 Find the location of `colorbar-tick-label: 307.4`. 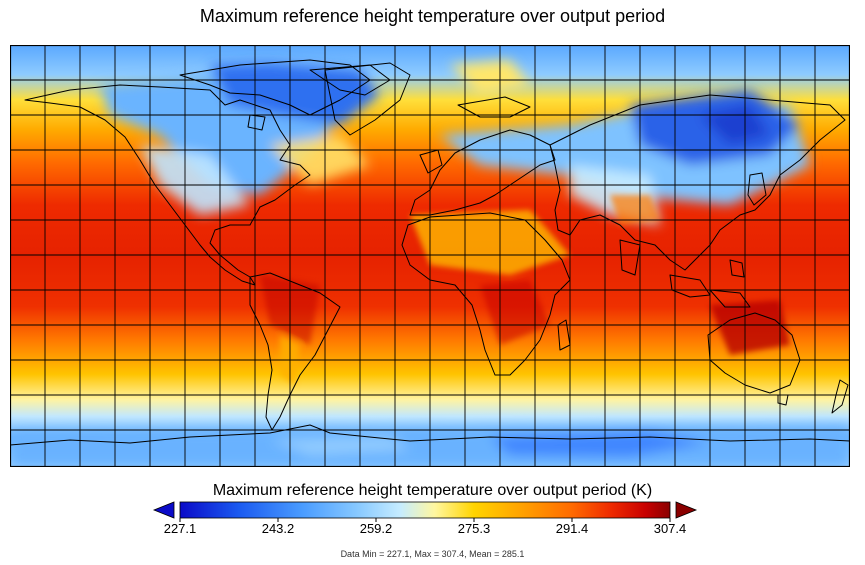

colorbar-tick-label: 307.4 is located at coordinates (670, 528).